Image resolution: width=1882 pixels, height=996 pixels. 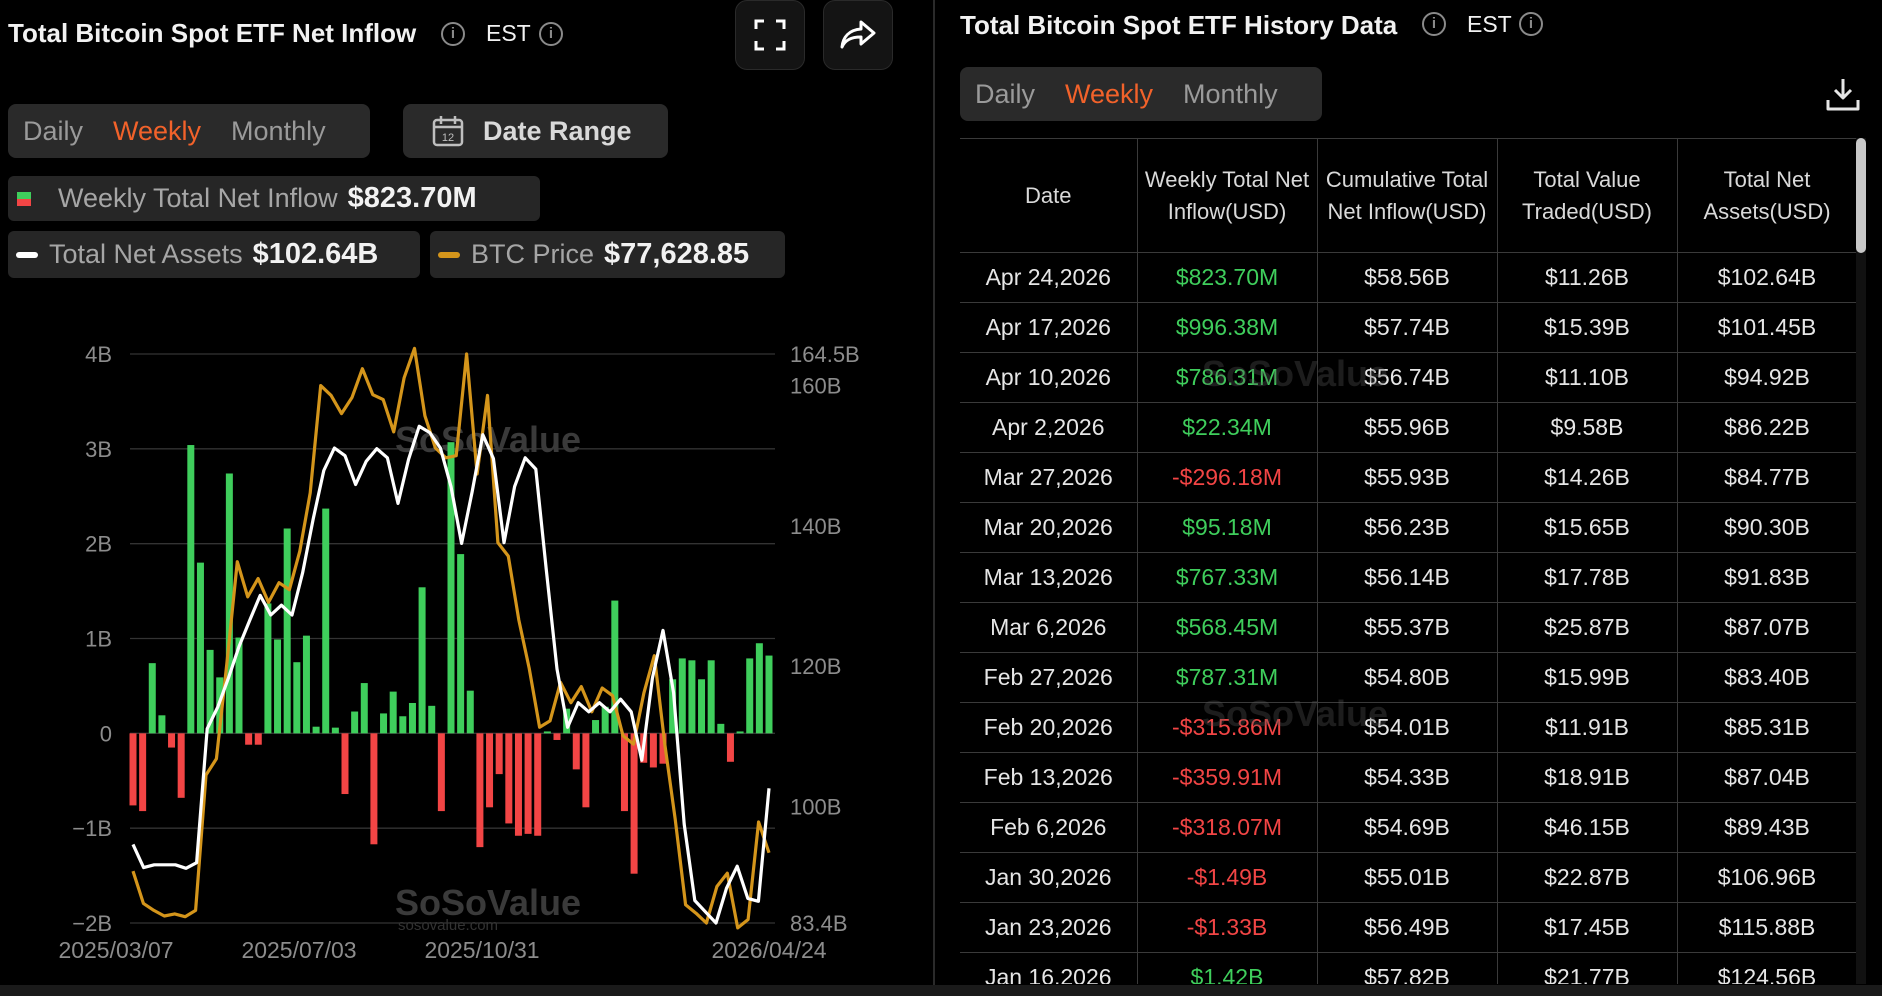 What do you see at coordinates (1843, 96) in the screenshot?
I see `download-button` at bounding box center [1843, 96].